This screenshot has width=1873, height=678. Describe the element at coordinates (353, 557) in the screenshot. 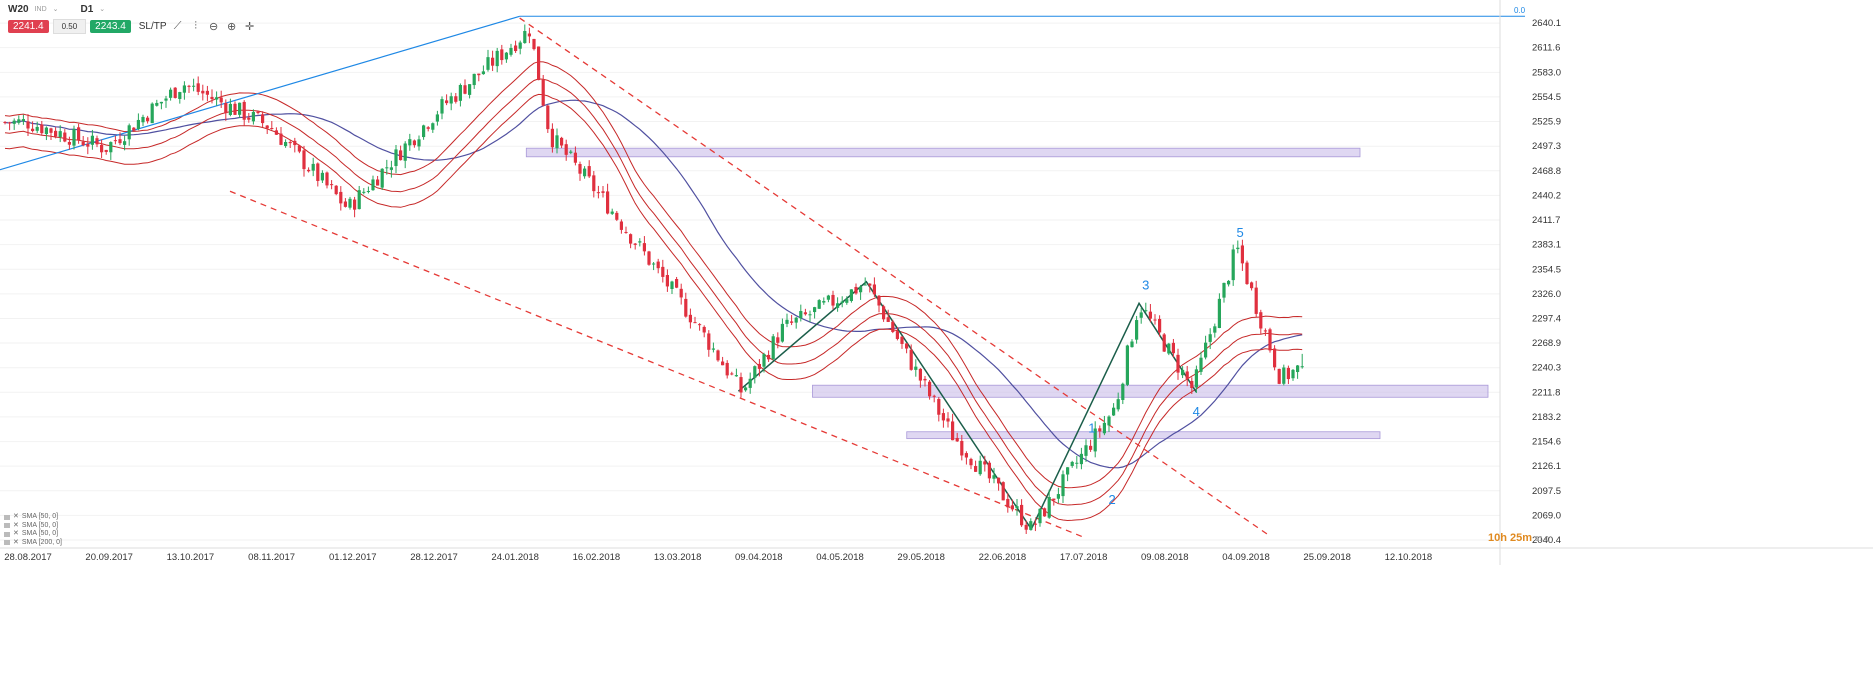

I see `x-tick-label: 01.12.2017` at that location.